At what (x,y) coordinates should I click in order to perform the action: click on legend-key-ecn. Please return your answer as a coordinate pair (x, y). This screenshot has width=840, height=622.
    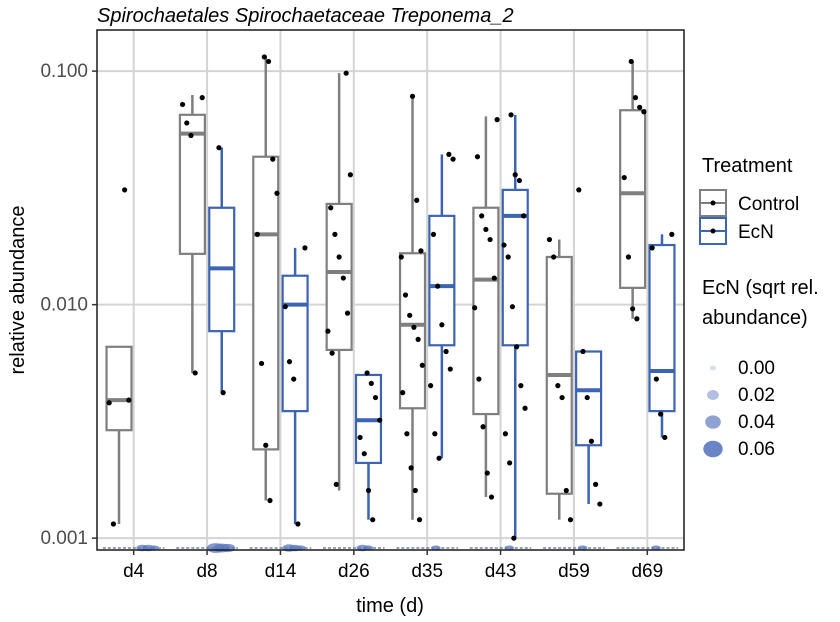
    Looking at the image, I should click on (713, 231).